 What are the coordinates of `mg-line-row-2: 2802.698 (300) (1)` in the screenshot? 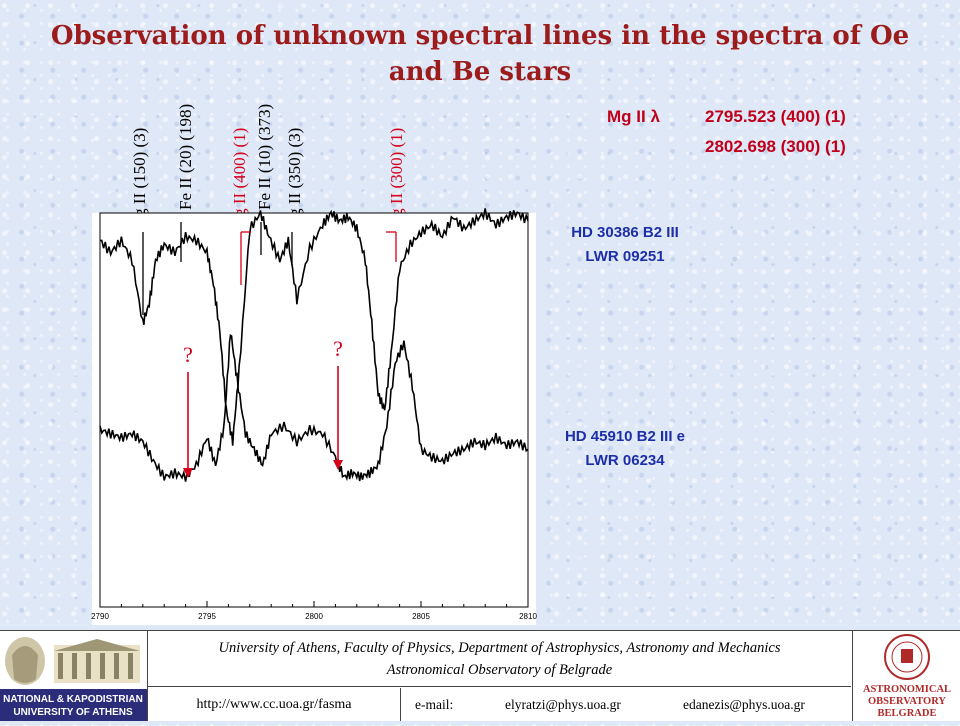 It's located at (726, 147).